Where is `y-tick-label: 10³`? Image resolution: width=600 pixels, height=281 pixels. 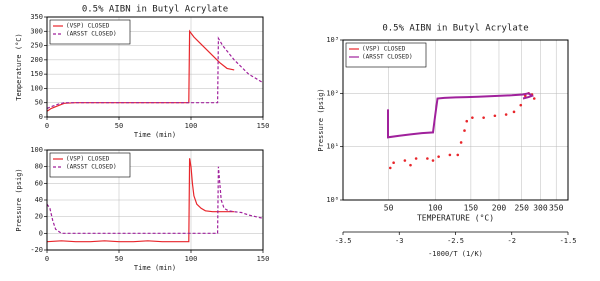 y-tick-label: 10³ is located at coordinates (332, 40).